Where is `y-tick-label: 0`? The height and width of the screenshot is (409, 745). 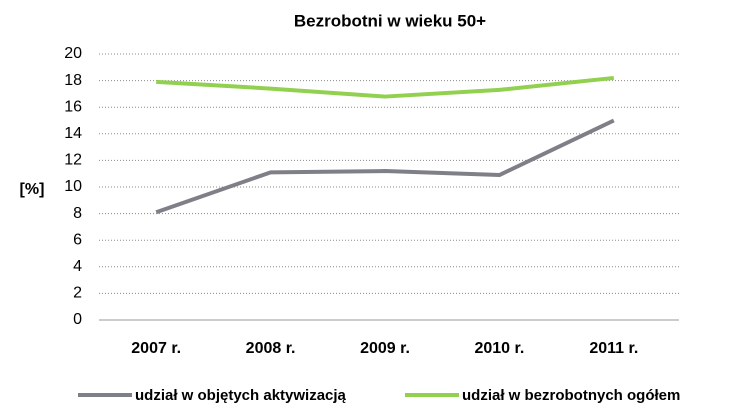 y-tick-label: 0 is located at coordinates (77, 319).